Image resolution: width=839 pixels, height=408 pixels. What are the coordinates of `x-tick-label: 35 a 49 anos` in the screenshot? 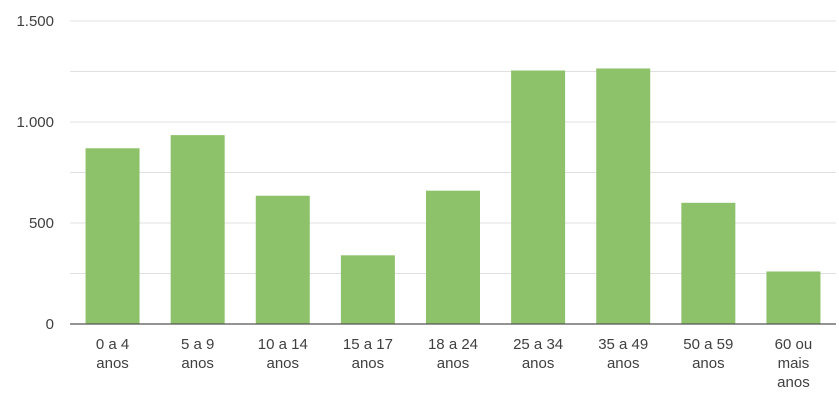 It's located at (623, 354).